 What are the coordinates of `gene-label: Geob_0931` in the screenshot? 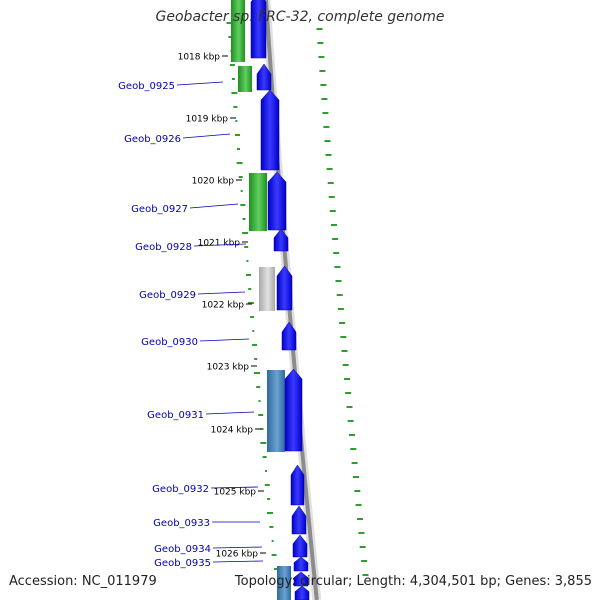 It's located at (175, 415).